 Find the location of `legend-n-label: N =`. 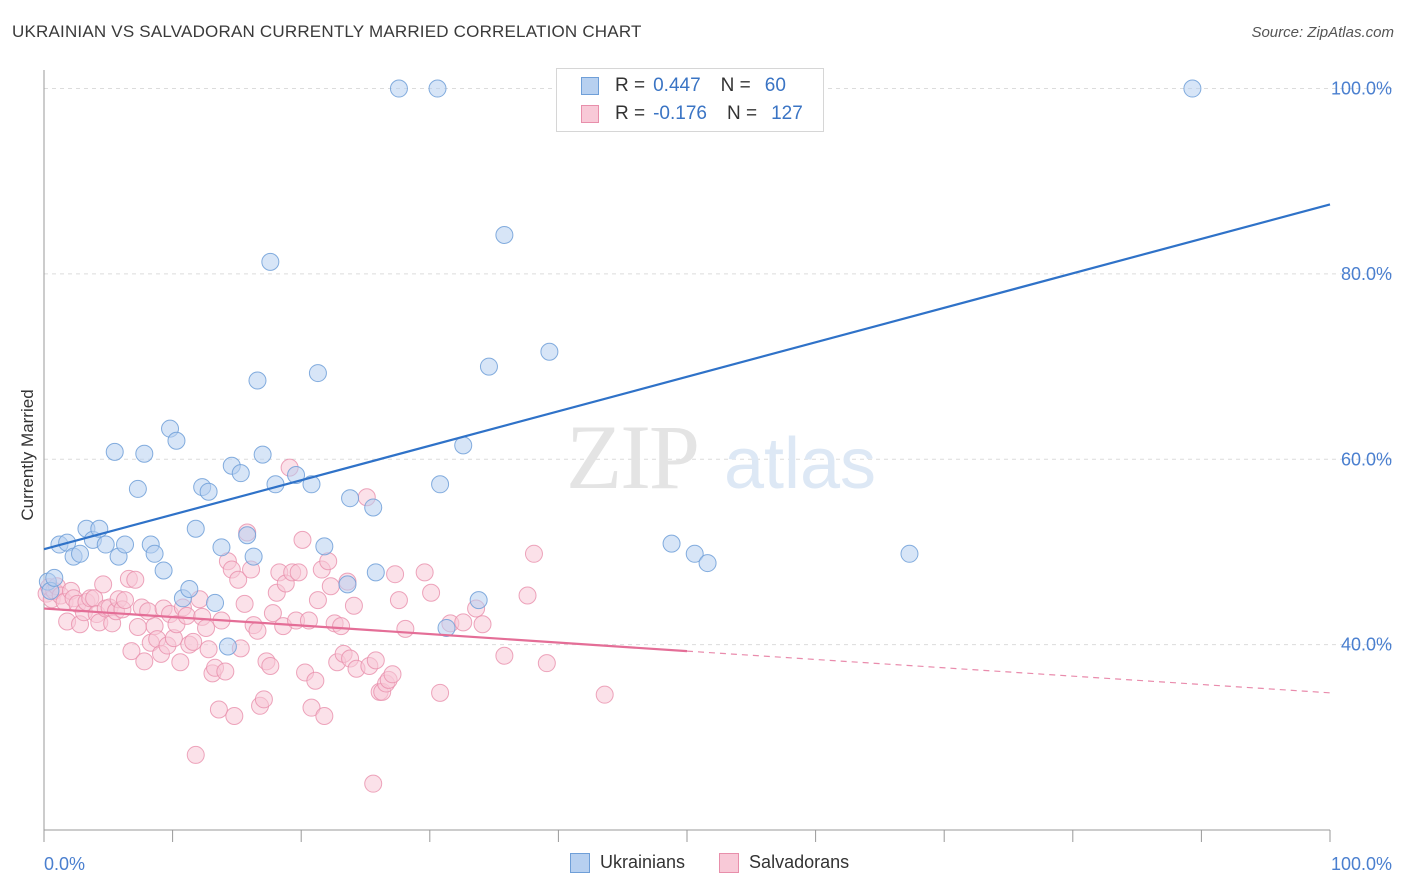

legend-n-label: N = is located at coordinates (735, 85).